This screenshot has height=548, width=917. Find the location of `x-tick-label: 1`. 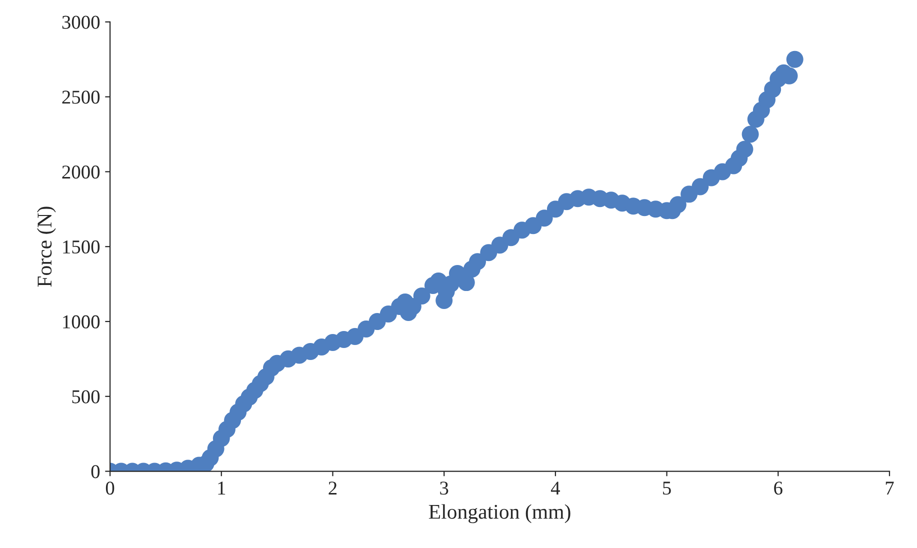

x-tick-label: 1 is located at coordinates (222, 488).